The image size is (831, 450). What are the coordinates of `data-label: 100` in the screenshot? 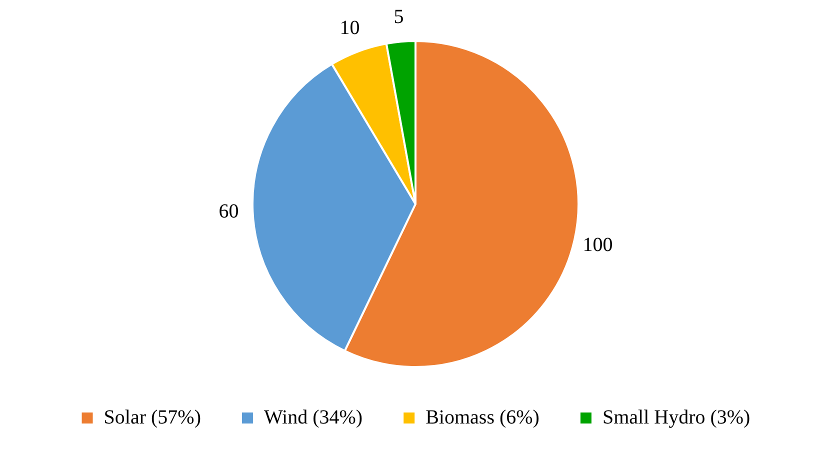 It's located at (597, 245).